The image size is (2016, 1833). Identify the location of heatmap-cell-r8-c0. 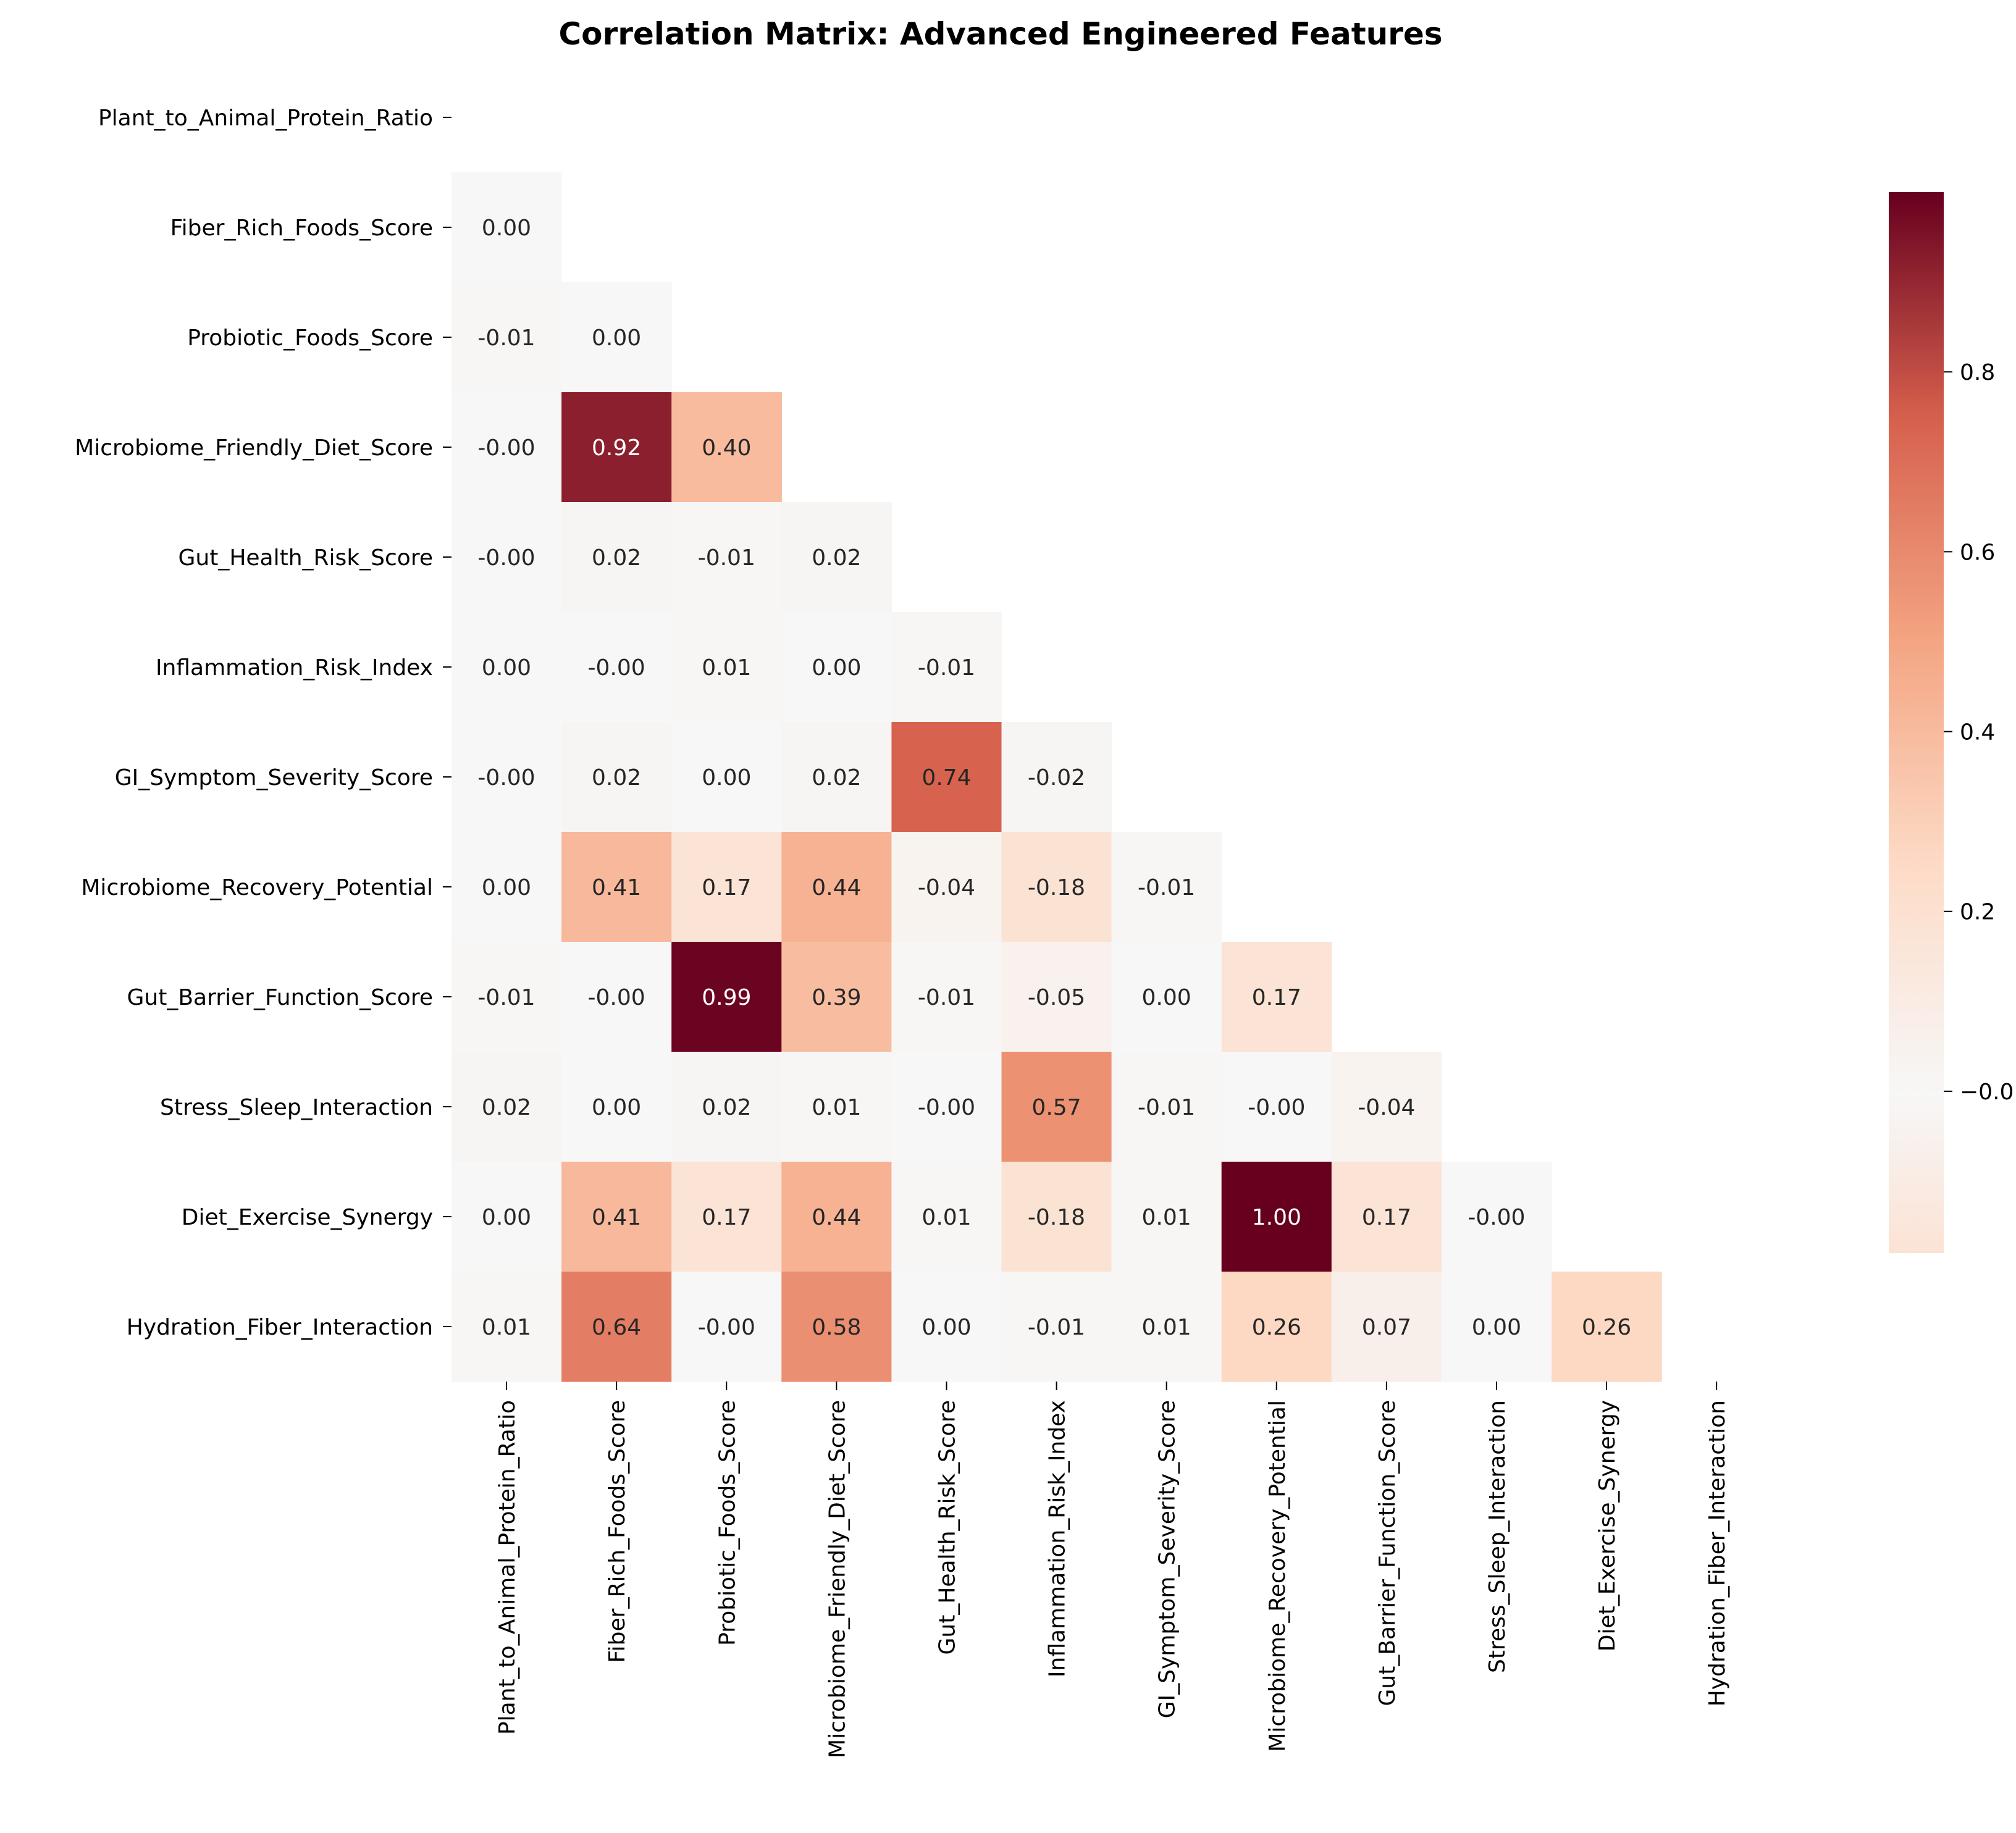
(507, 997).